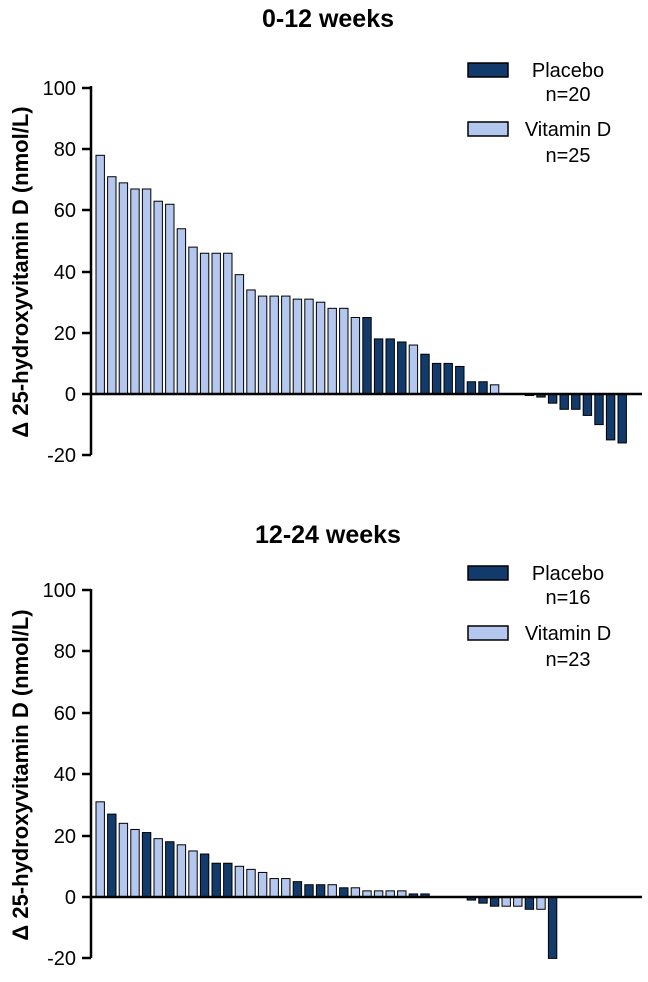 The width and height of the screenshot is (648, 982). Describe the element at coordinates (328, 19) in the screenshot. I see `chart-title: 0-12 weeks` at that location.